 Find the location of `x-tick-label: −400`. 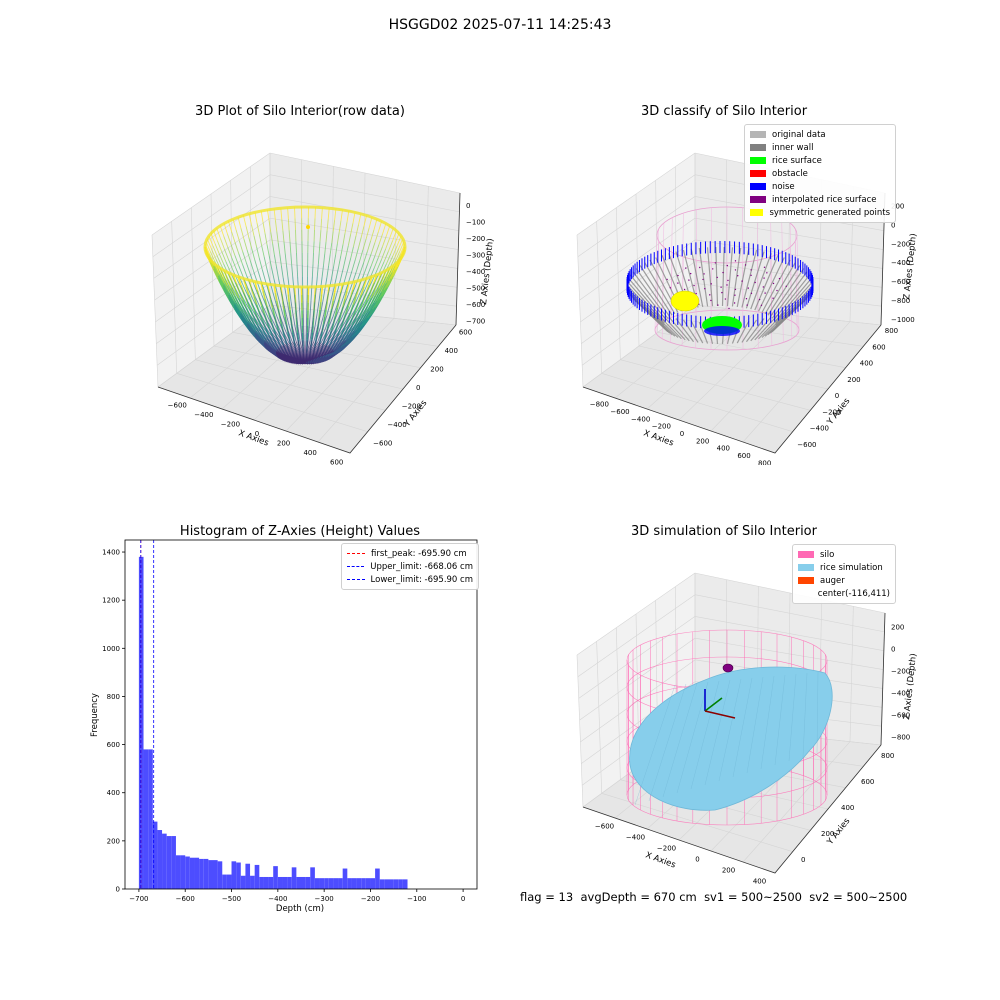

x-tick-label: −400 is located at coordinates (277, 899).